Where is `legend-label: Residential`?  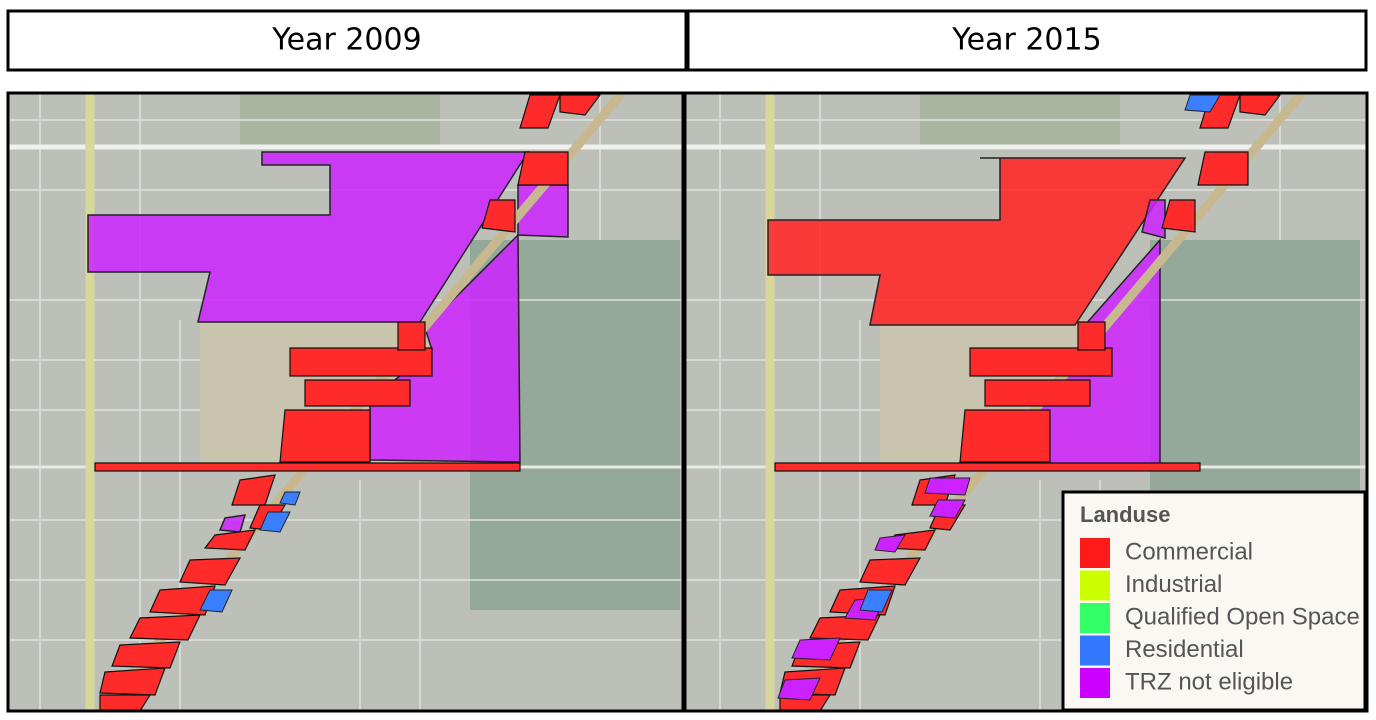
legend-label: Residential is located at coordinates (1184, 649).